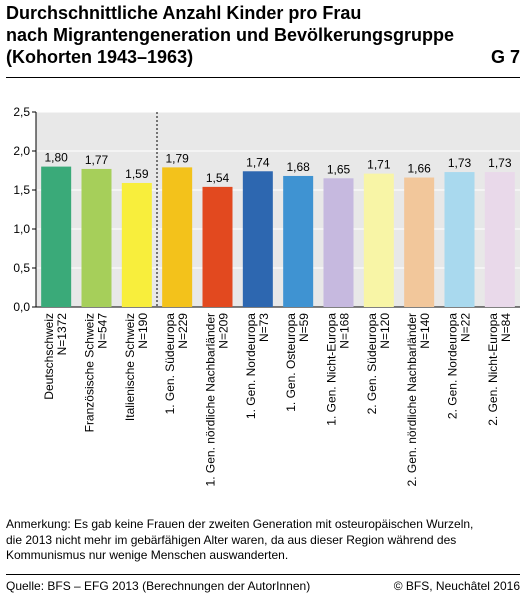 The height and width of the screenshot is (603, 526). What do you see at coordinates (263, 77) in the screenshot?
I see `header-rule` at bounding box center [263, 77].